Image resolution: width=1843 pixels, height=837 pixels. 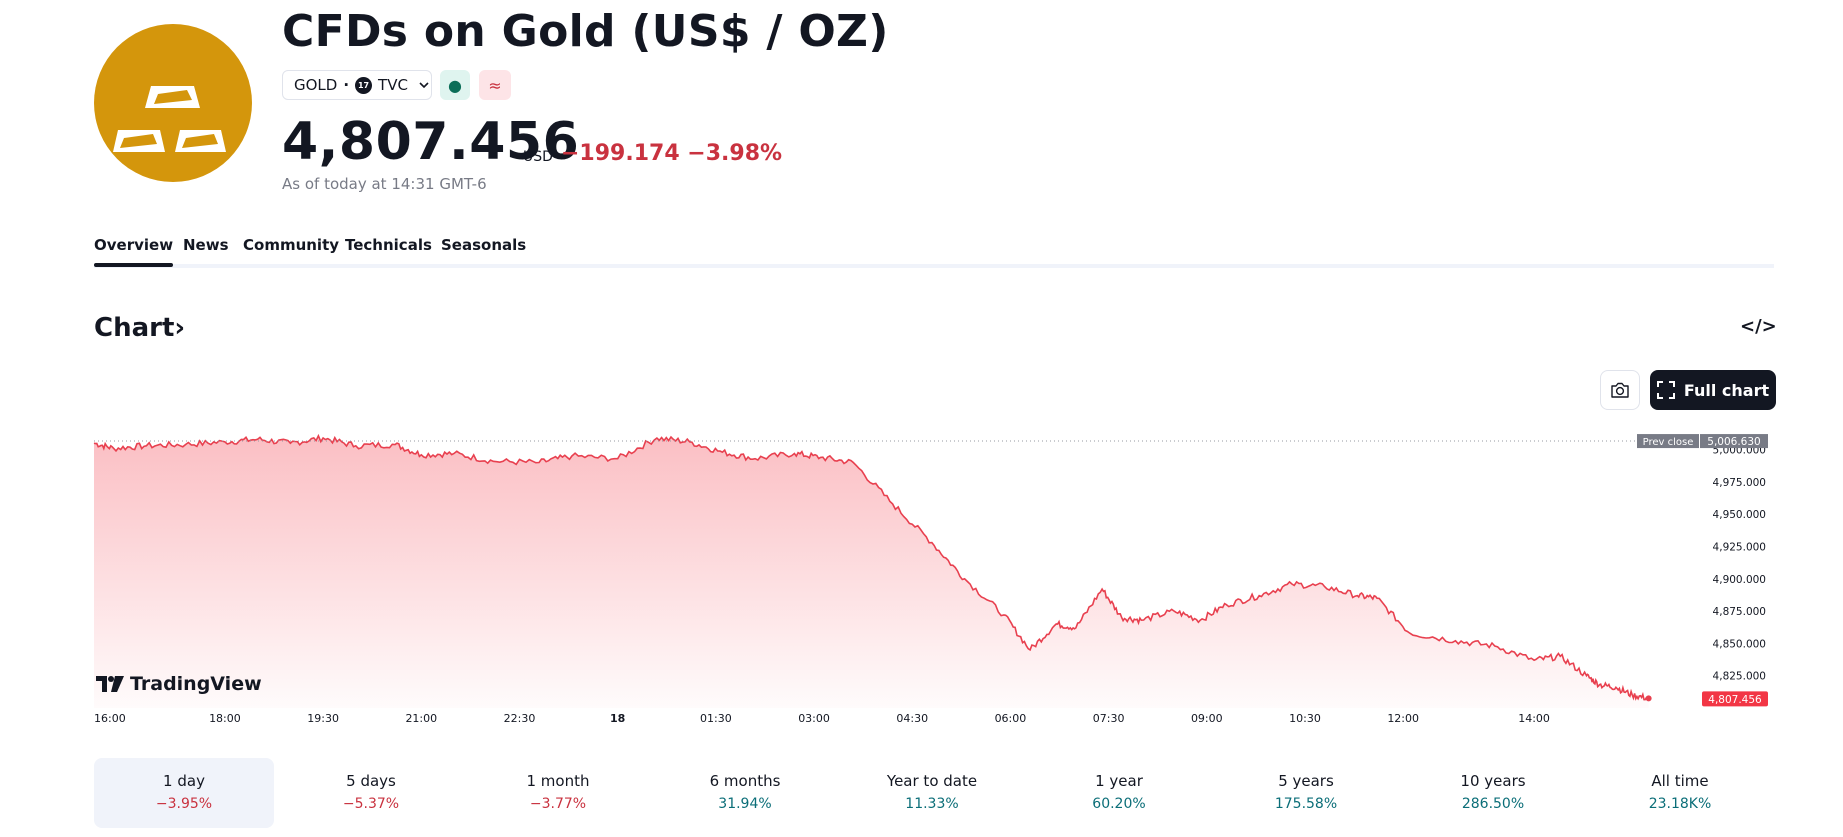 I want to click on period-label: 1 month, so click(x=558, y=781).